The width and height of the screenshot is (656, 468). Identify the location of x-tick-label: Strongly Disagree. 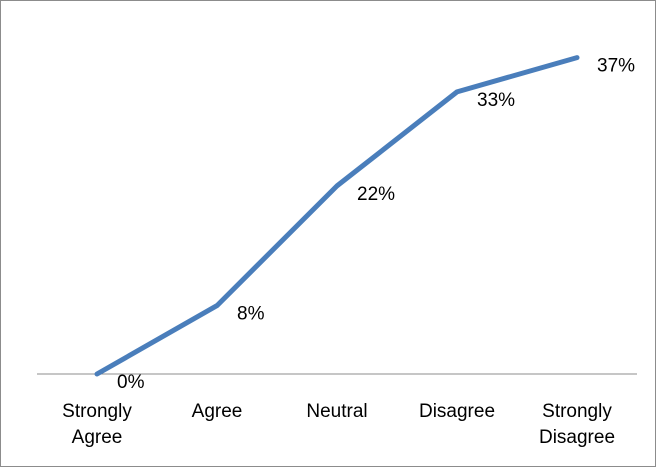
(577, 424).